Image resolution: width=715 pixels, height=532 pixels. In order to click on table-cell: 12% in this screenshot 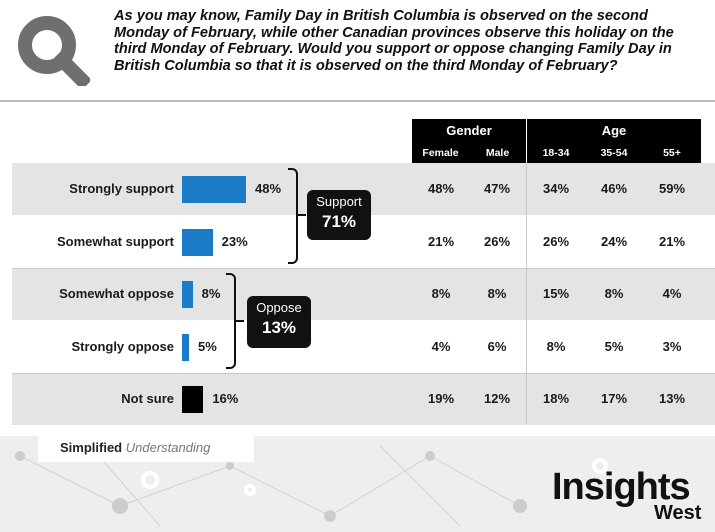, I will do `click(497, 398)`.